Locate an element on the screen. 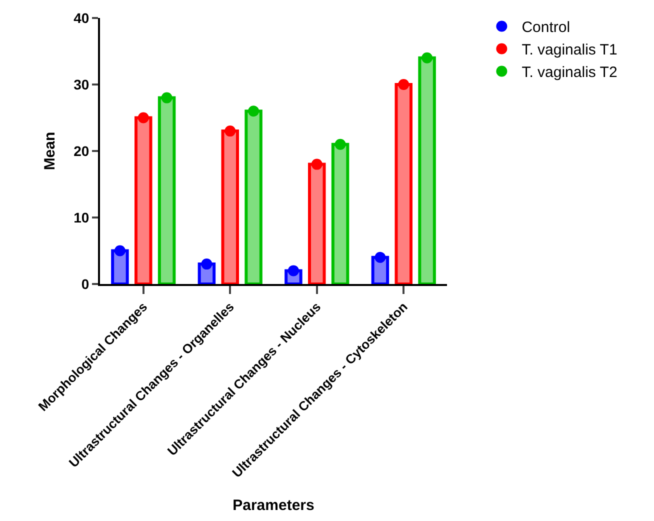 The width and height of the screenshot is (654, 521). legend-label: Control is located at coordinates (546, 27).